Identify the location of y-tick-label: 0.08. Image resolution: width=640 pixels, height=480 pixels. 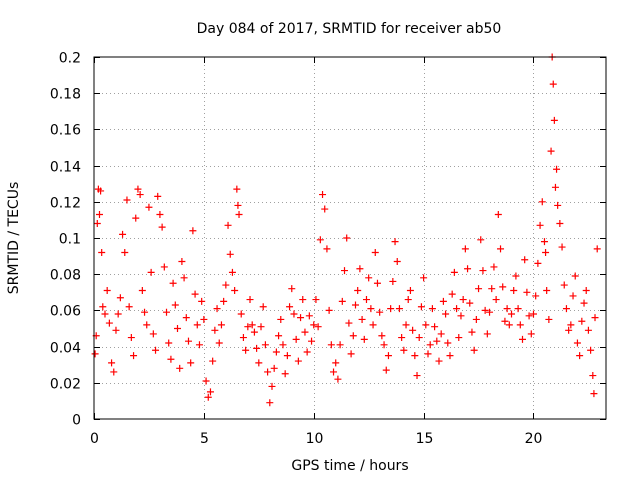
(65, 276).